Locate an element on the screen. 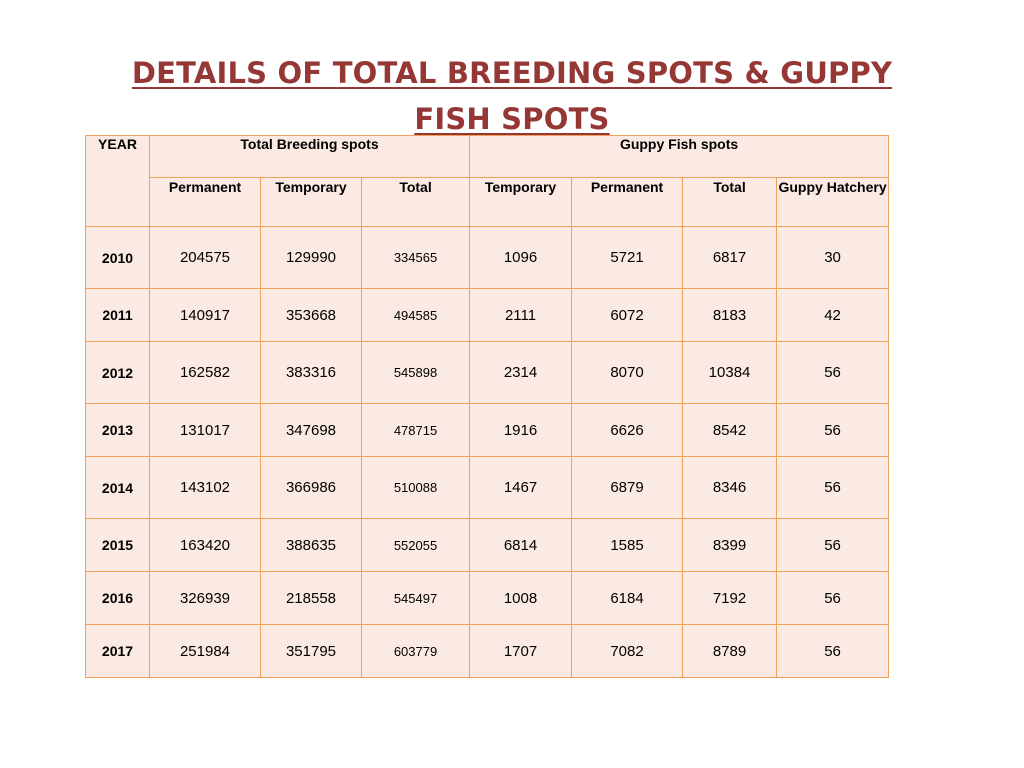  table-row: 2017 251984 351795 603779 1707 7082 8789 56 is located at coordinates (487, 651).